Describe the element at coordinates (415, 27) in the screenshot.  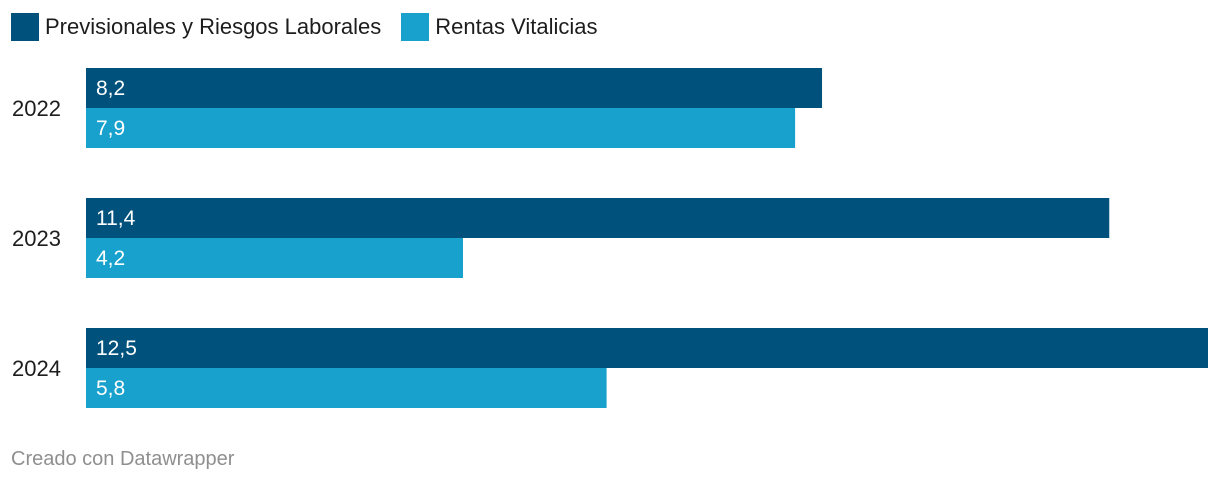
I see `legend-swatch-rentas` at that location.